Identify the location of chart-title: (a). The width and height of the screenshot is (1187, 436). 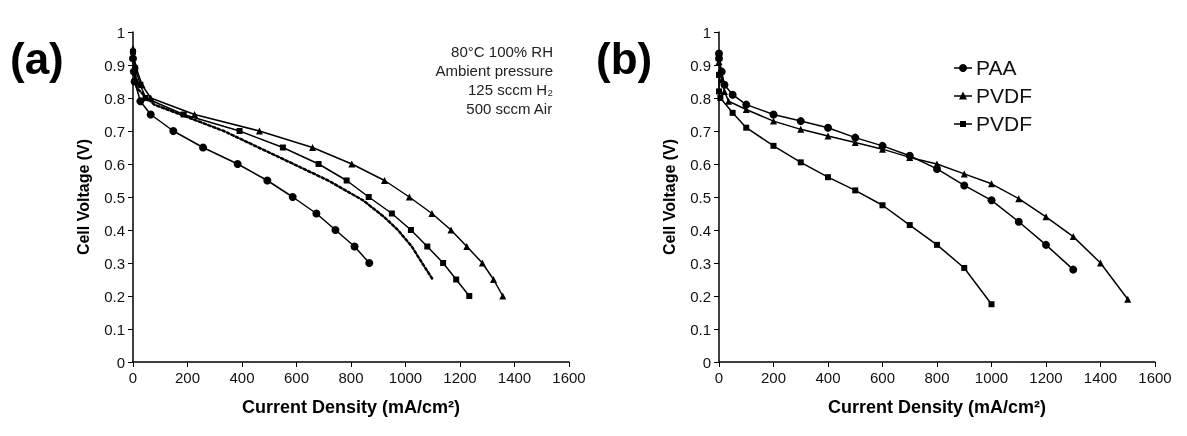
(37, 58).